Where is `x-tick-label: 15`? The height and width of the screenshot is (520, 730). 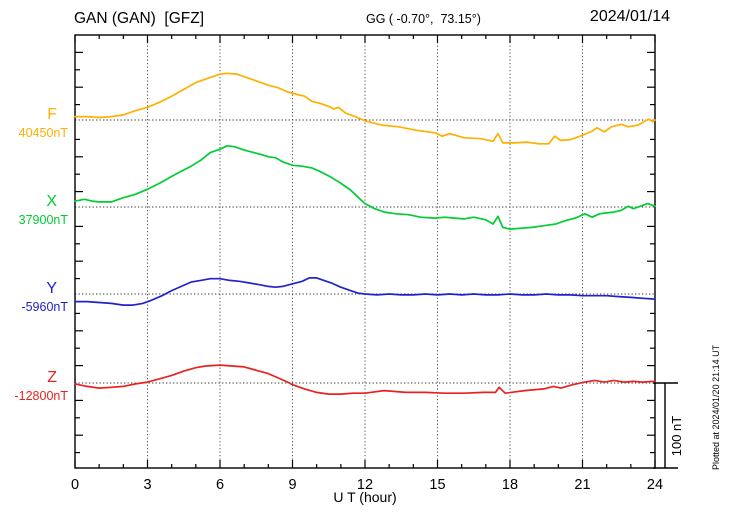
x-tick-label: 15 is located at coordinates (437, 485).